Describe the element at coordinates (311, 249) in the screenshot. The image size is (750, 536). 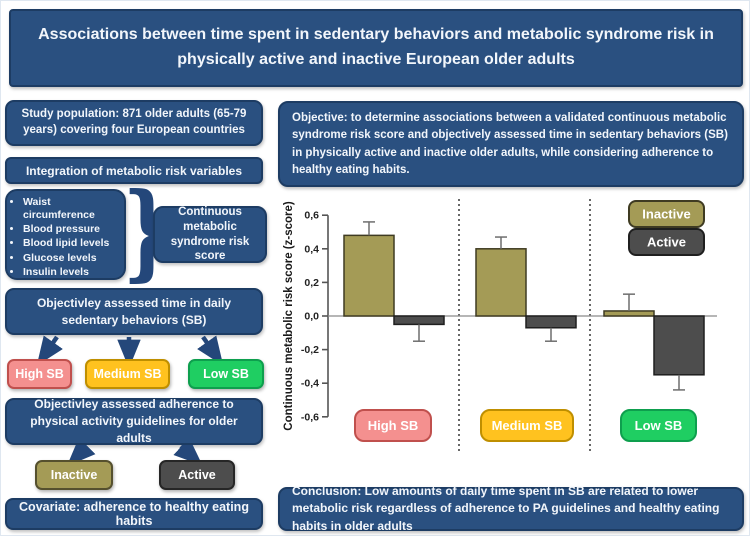
I see `y-tick-label: 0,4` at that location.